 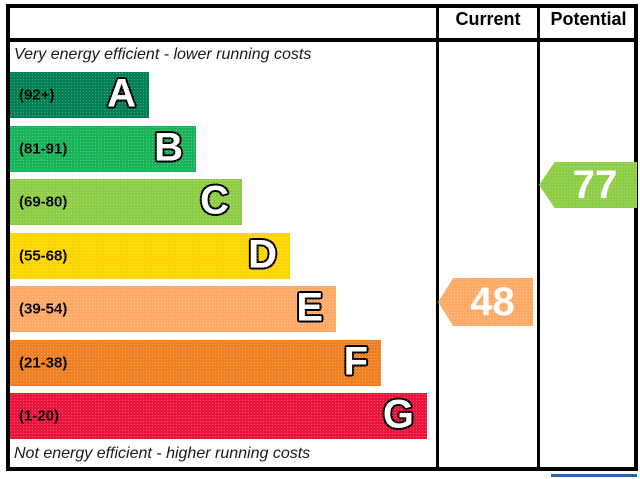 I want to click on eu-banner-edge, so click(x=594, y=475).